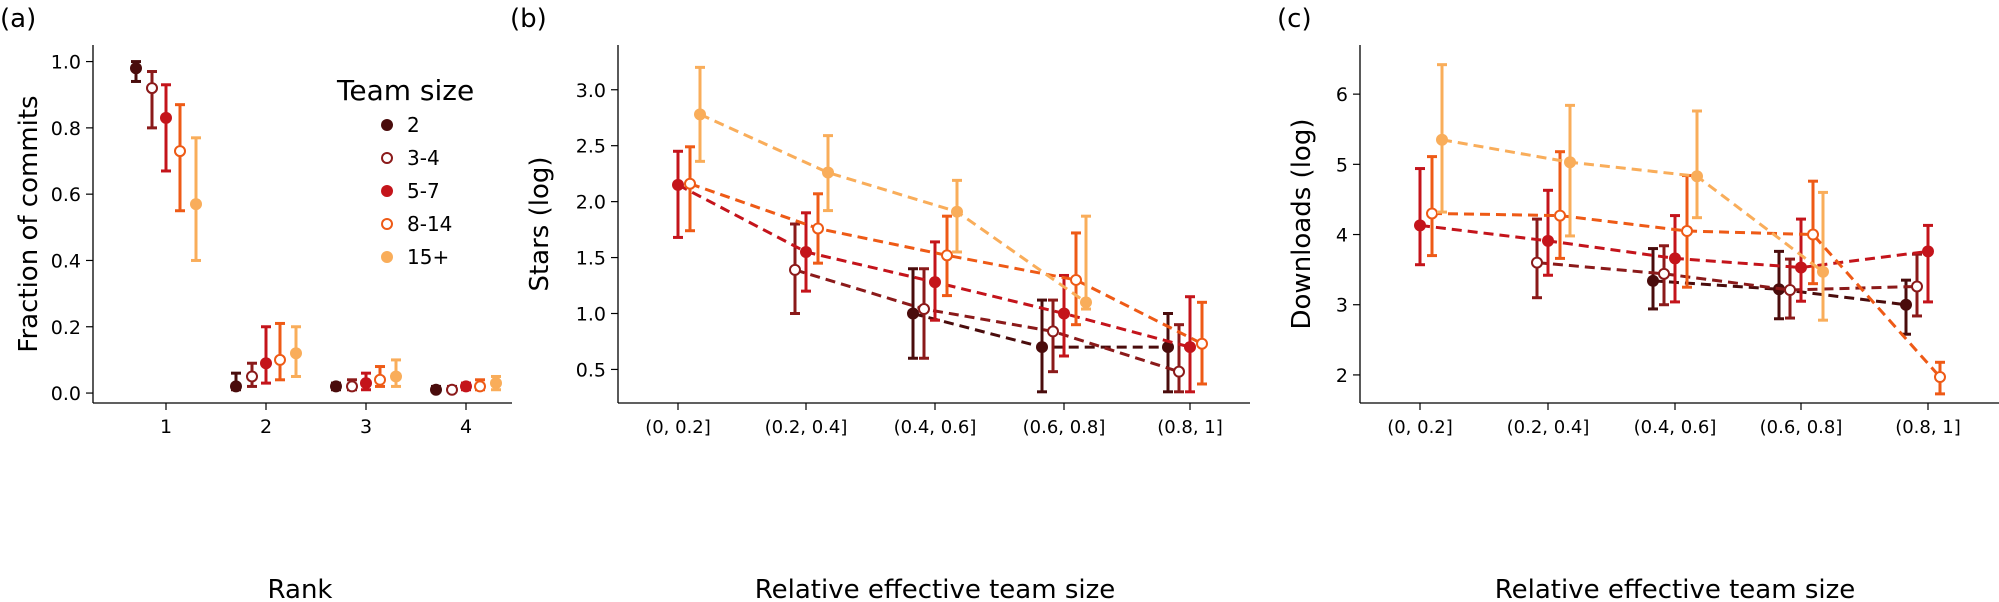 The height and width of the screenshot is (602, 1999). I want to click on y-axis-label: Stars (log), so click(540, 223).